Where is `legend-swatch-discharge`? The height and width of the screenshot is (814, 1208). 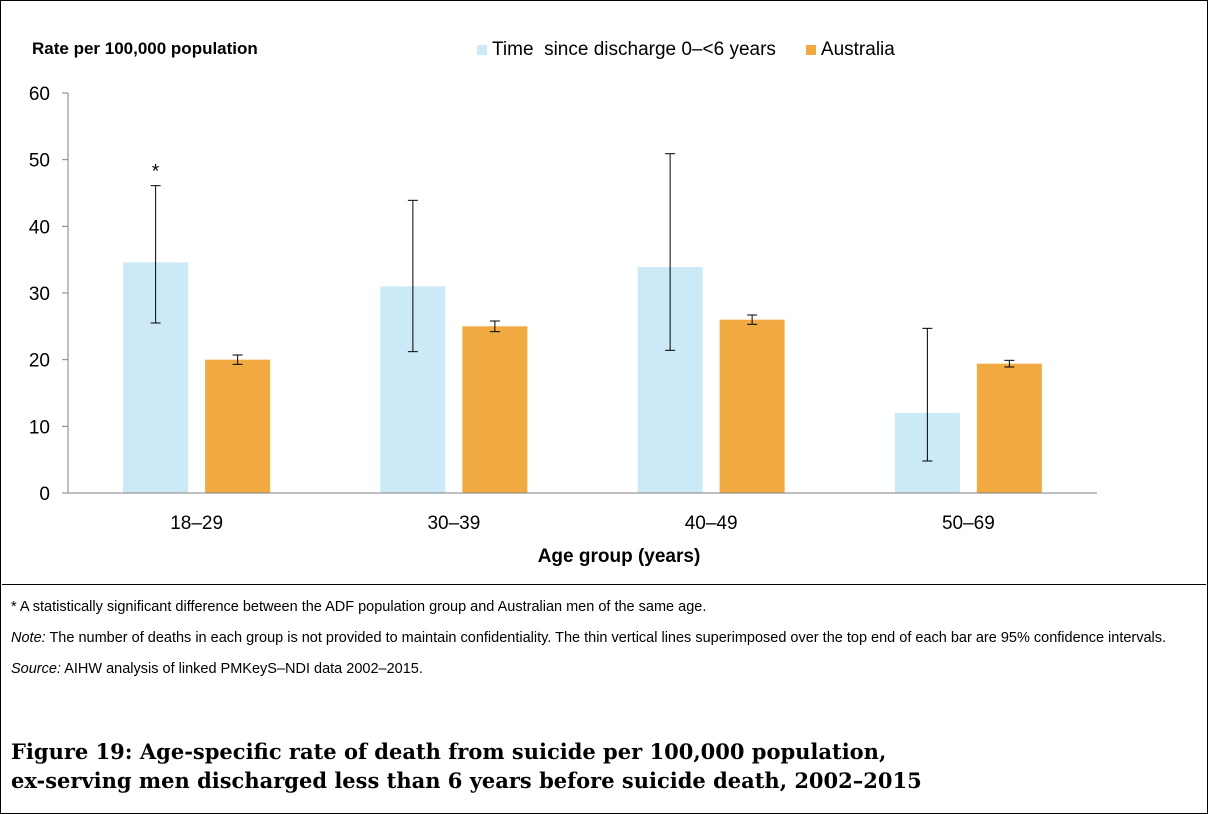
legend-swatch-discharge is located at coordinates (482, 50).